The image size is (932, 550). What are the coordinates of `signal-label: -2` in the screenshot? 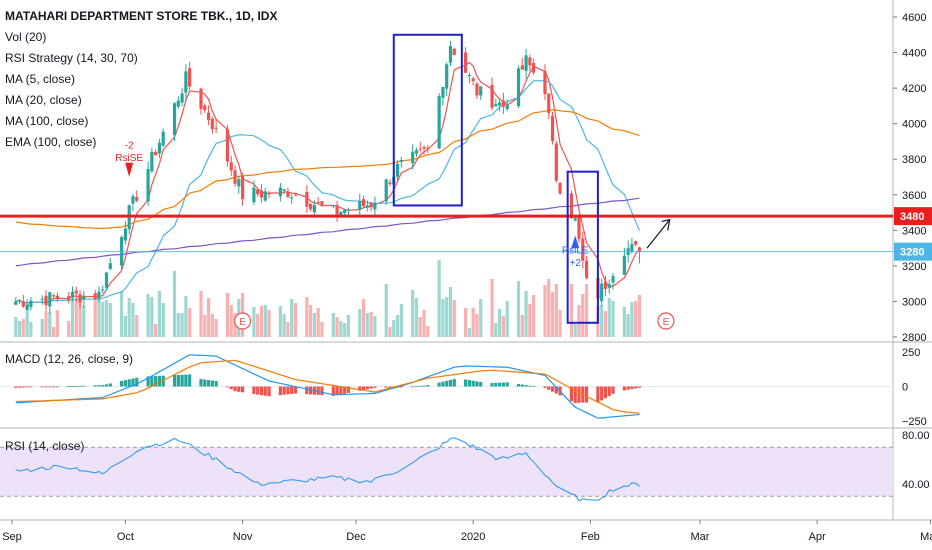 It's located at (129, 146).